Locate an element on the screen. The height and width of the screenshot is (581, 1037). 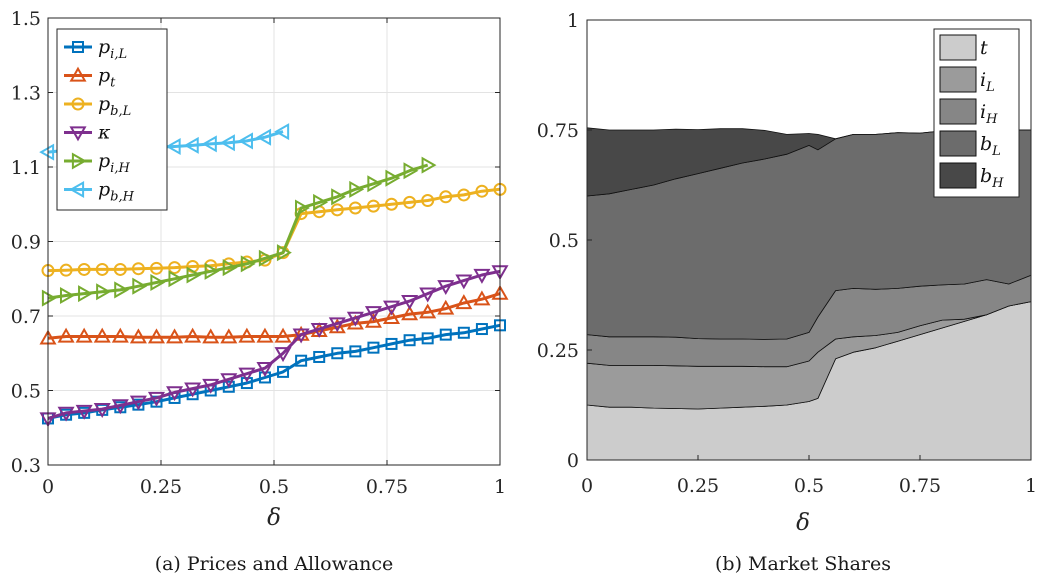
legend-p-b-l: pb,L is located at coordinates (97, 106).